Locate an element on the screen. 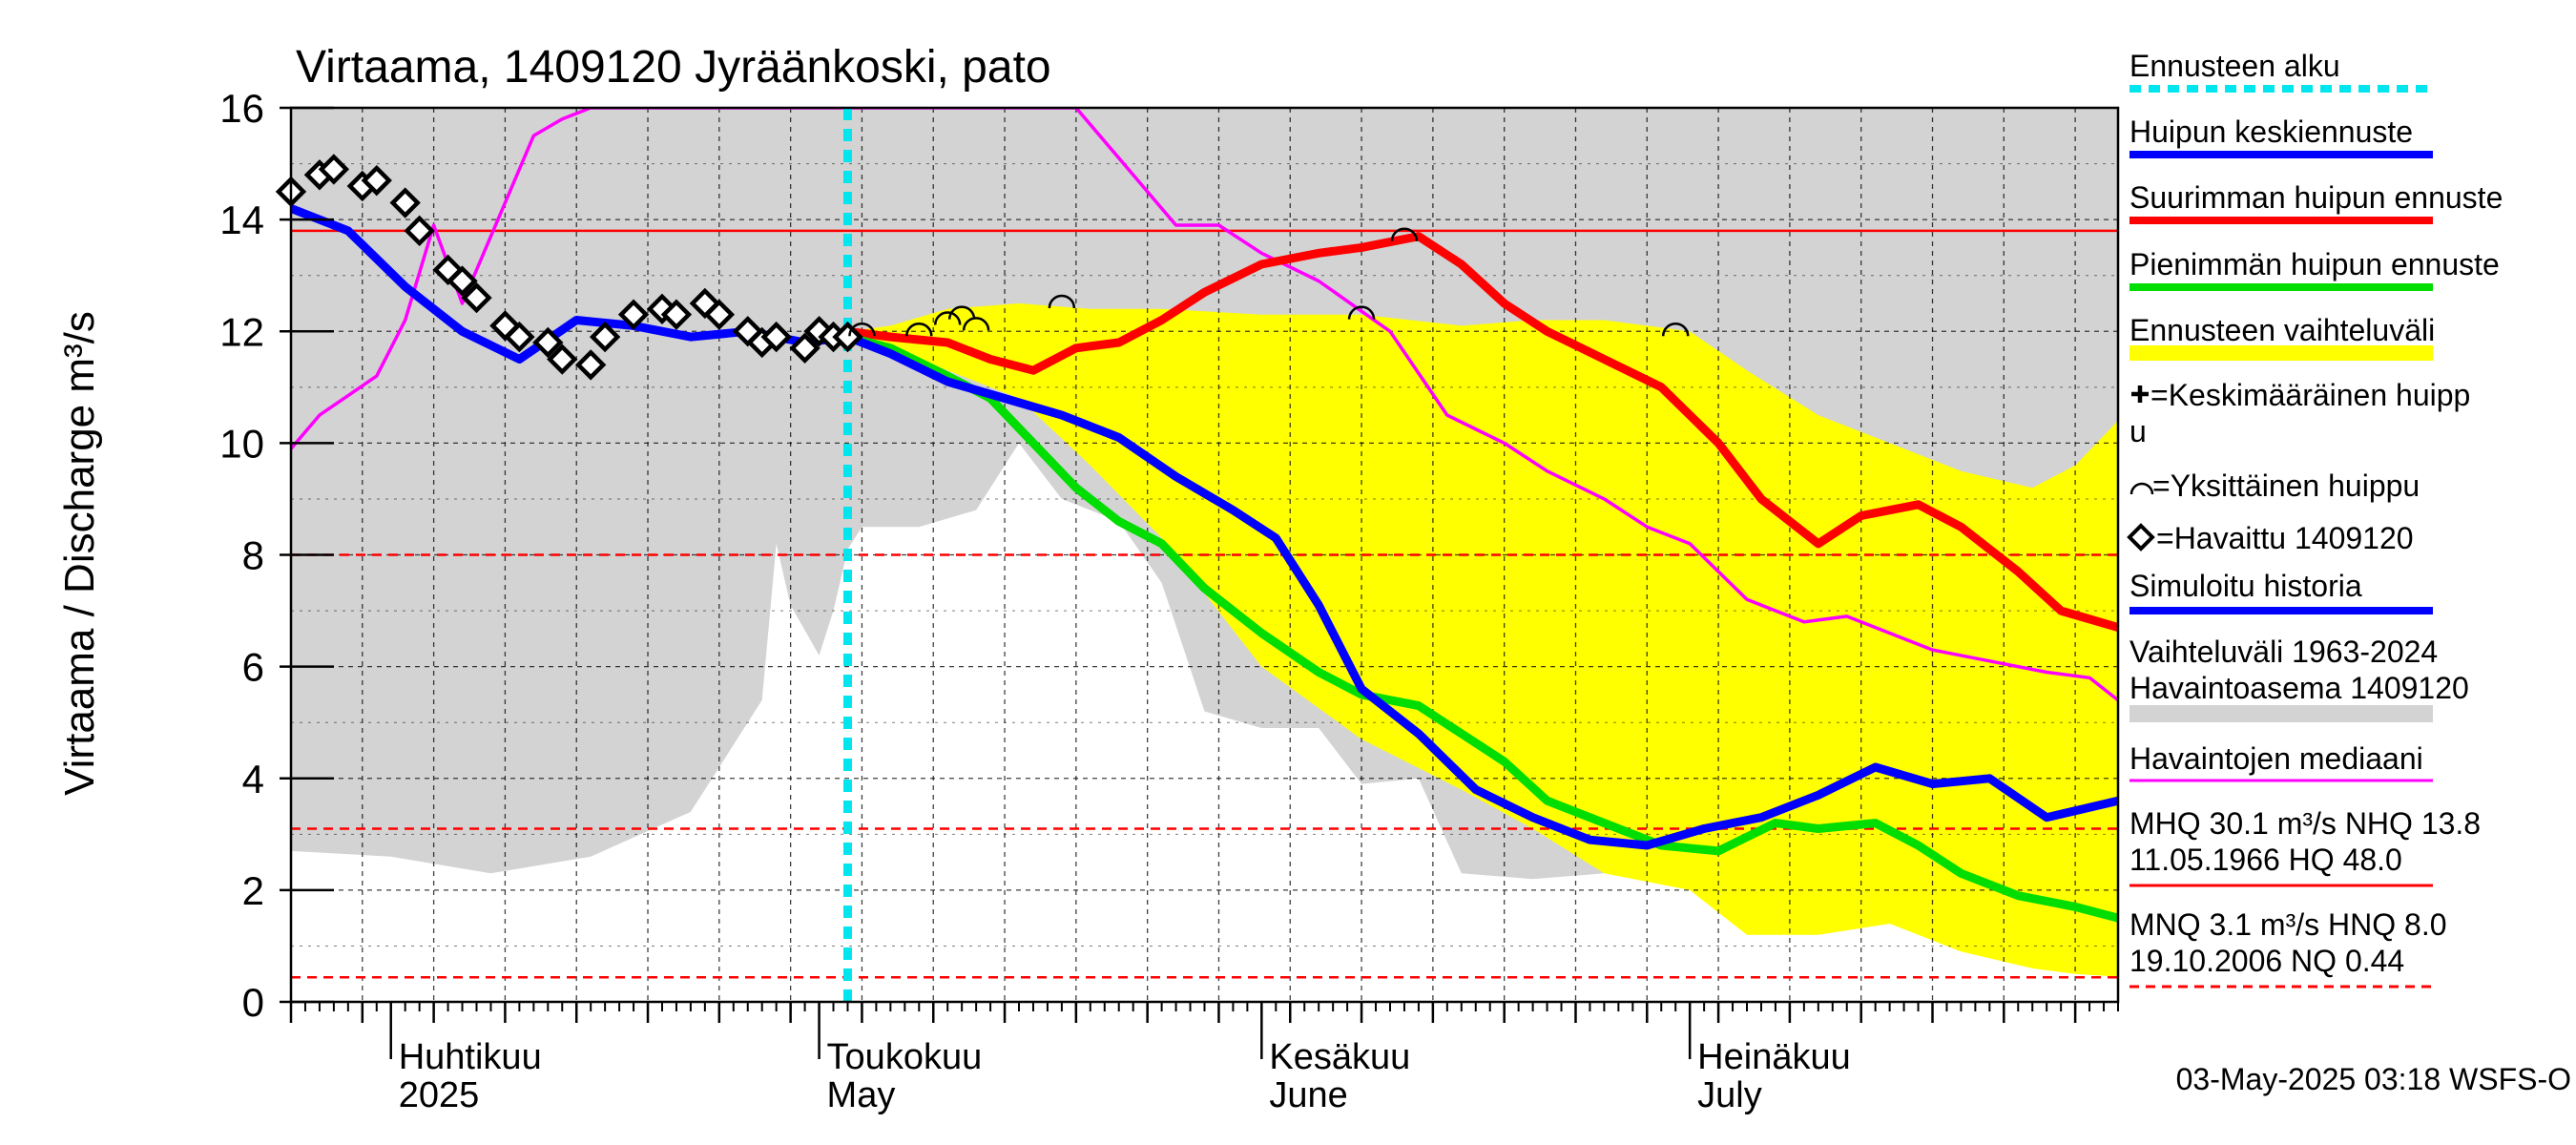 Image resolution: width=2576 pixels, height=1145 pixels. x-month-sublabel: June is located at coordinates (1308, 1095).